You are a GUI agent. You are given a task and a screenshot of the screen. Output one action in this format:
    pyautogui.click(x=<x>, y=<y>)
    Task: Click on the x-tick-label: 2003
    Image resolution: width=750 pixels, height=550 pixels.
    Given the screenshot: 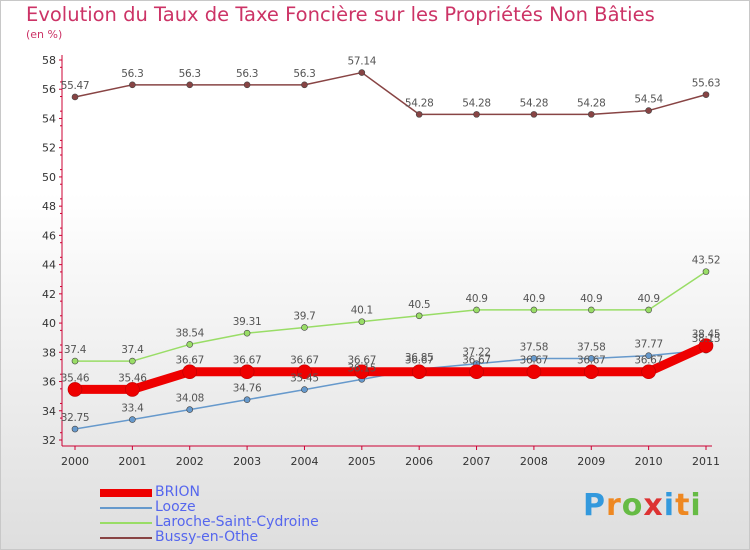 What is the action you would take?
    pyautogui.click(x=247, y=461)
    